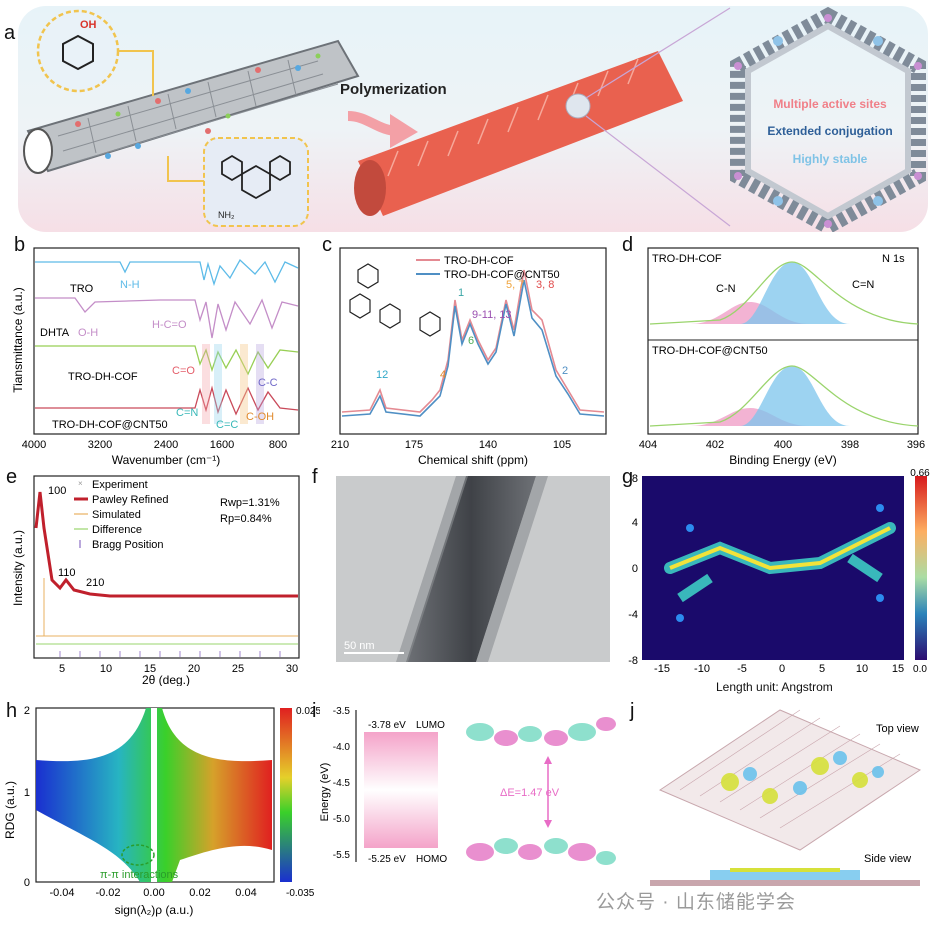 Image resolution: width=937 pixels, height=937 pixels. Describe the element at coordinates (790, 780) in the screenshot. I see `graphene-sheet-icon` at that location.